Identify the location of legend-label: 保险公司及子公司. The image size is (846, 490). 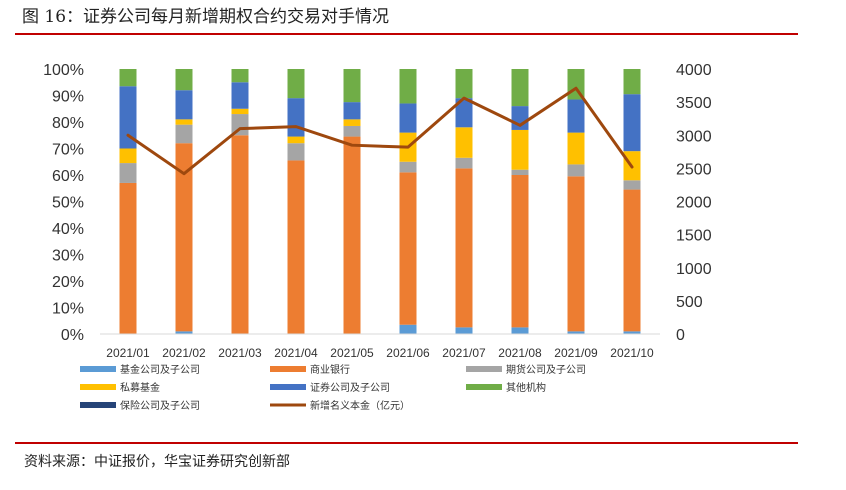
(160, 405).